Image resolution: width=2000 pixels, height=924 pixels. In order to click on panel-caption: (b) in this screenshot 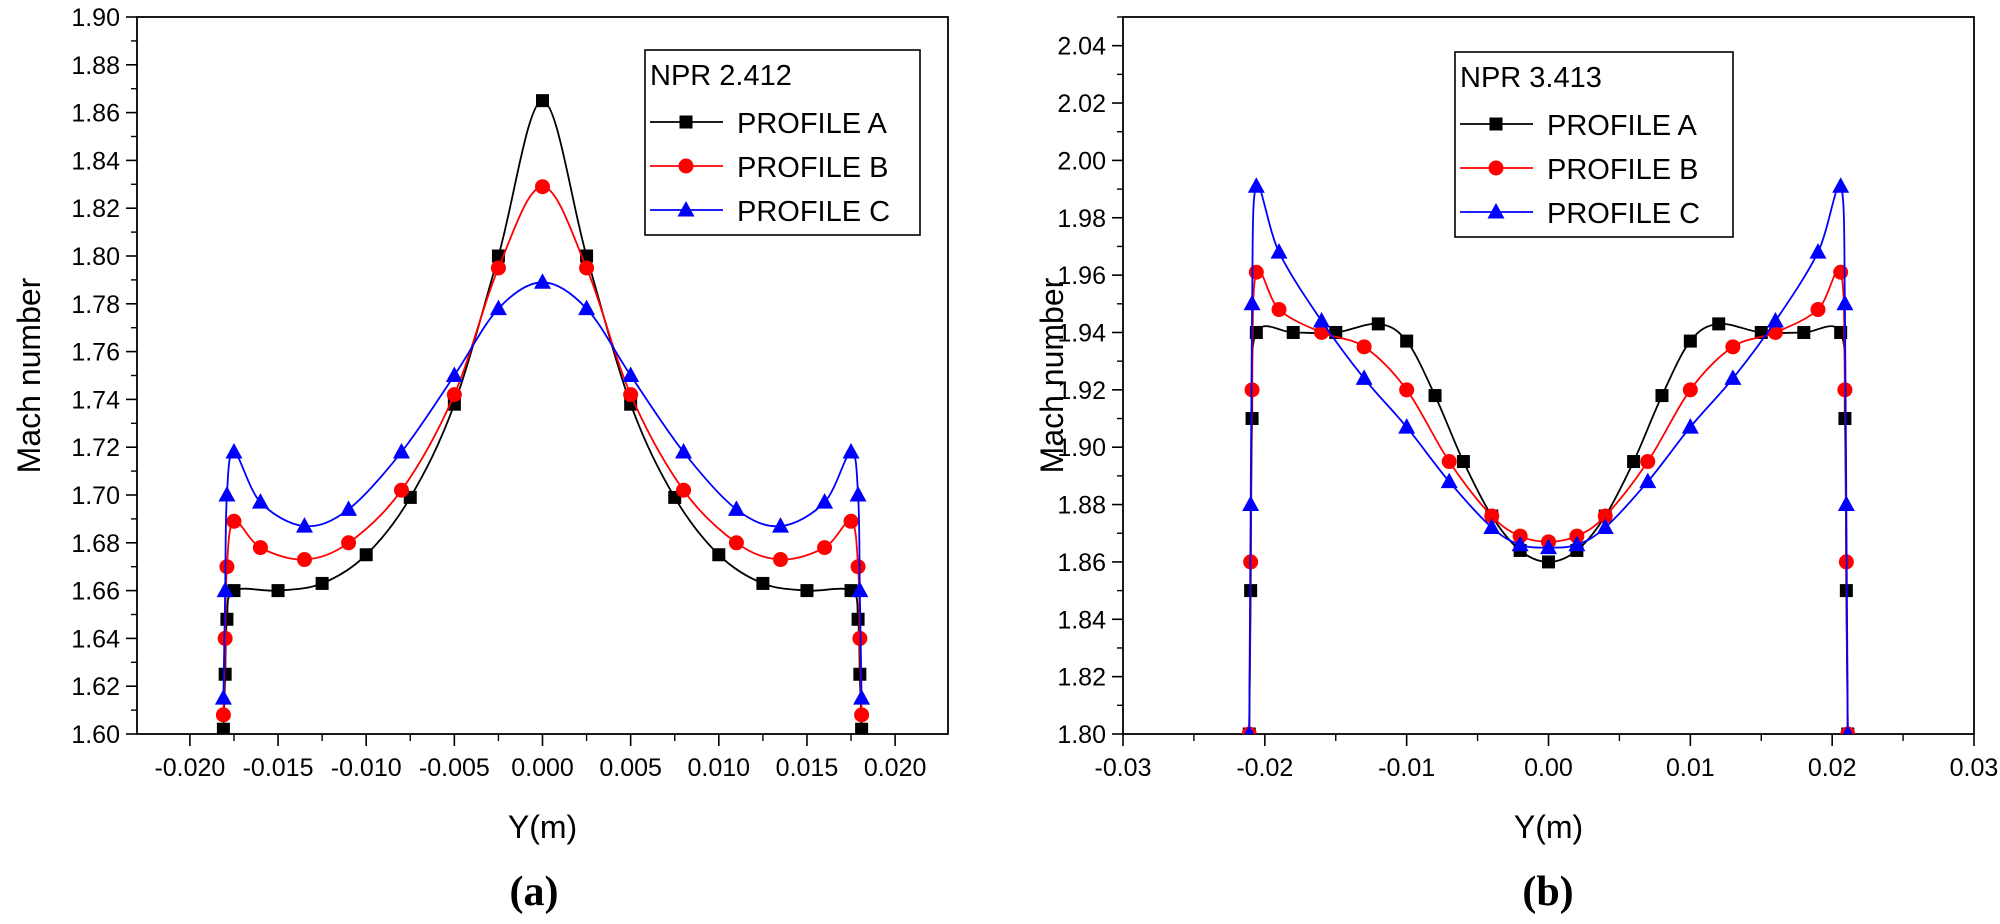, I will do `click(1547, 892)`.